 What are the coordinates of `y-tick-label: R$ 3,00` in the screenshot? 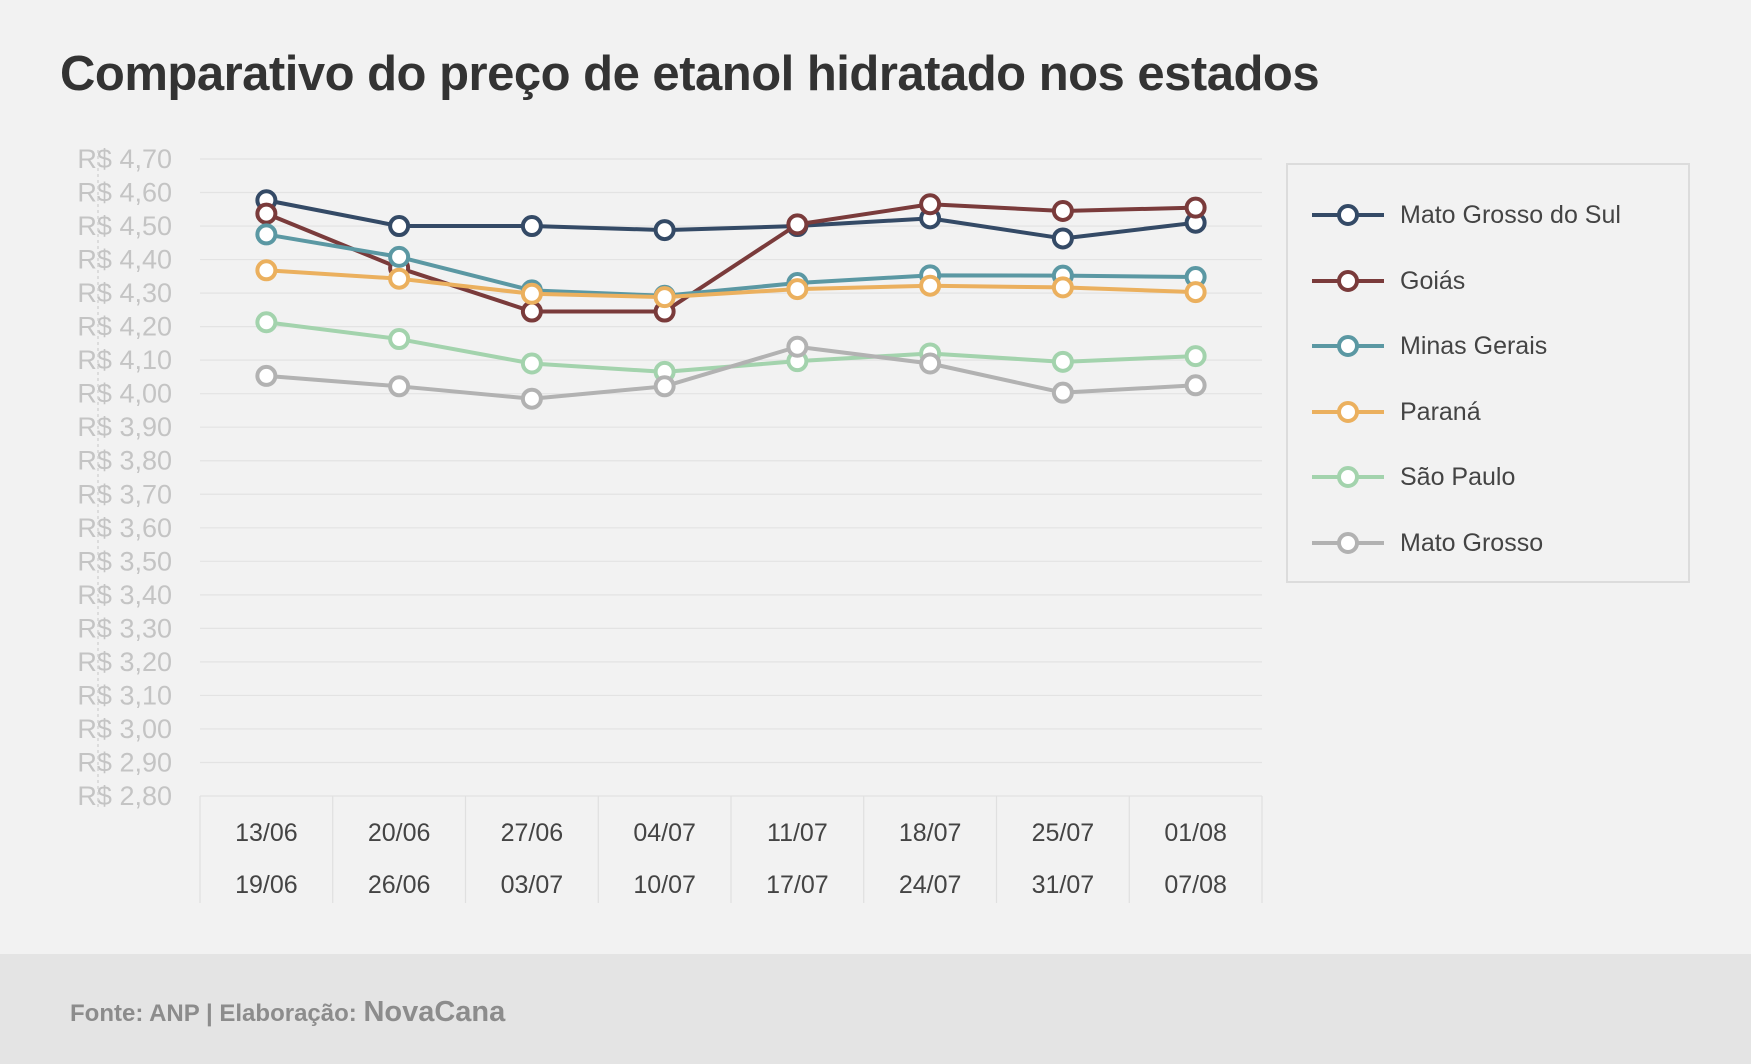 It's located at (124, 729).